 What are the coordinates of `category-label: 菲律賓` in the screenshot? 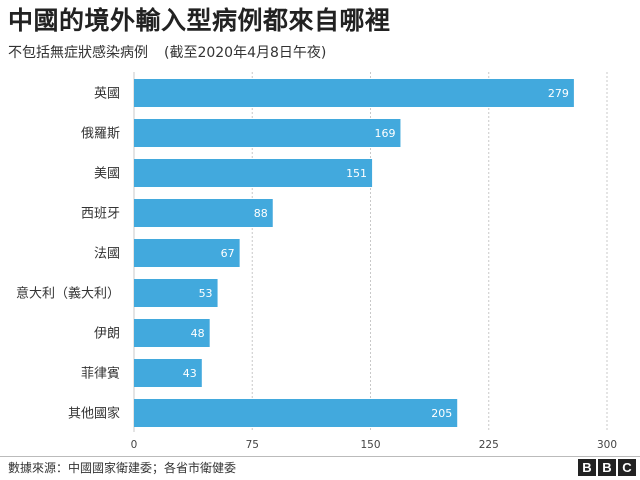 It's located at (100, 374).